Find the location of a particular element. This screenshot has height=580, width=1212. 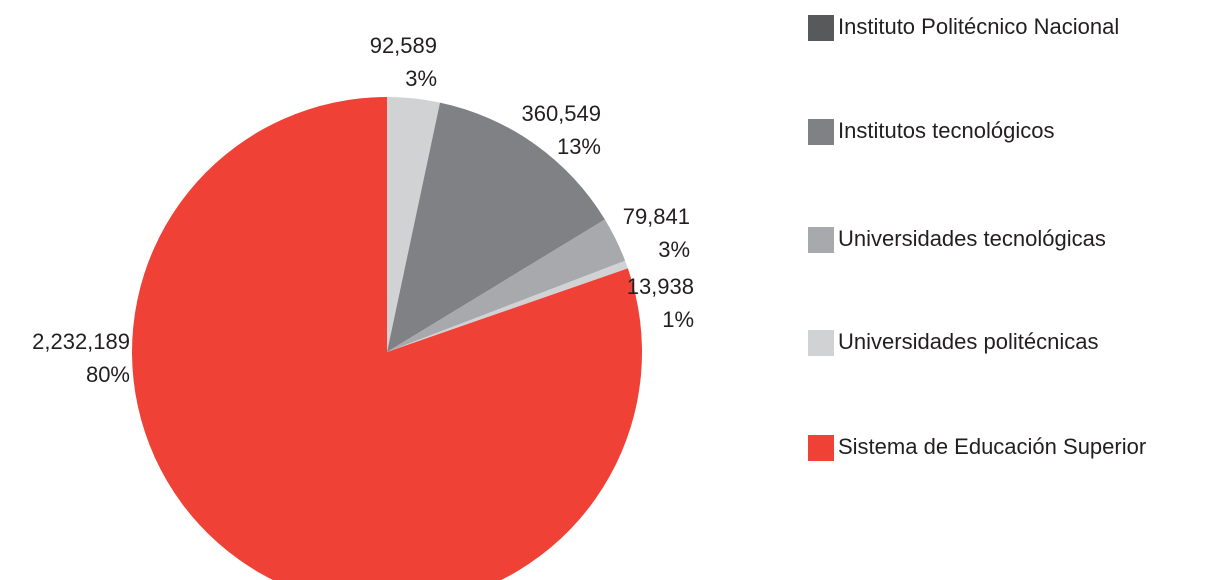

value-label: 13,938 is located at coordinates (660, 286).